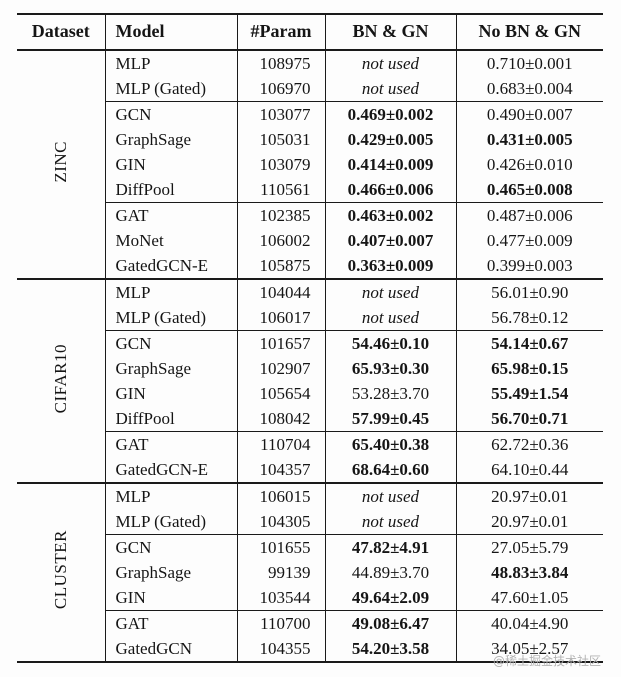  What do you see at coordinates (529, 215) in the screenshot?
I see `no-bn-gn-value: 0.487±0.006` at bounding box center [529, 215].